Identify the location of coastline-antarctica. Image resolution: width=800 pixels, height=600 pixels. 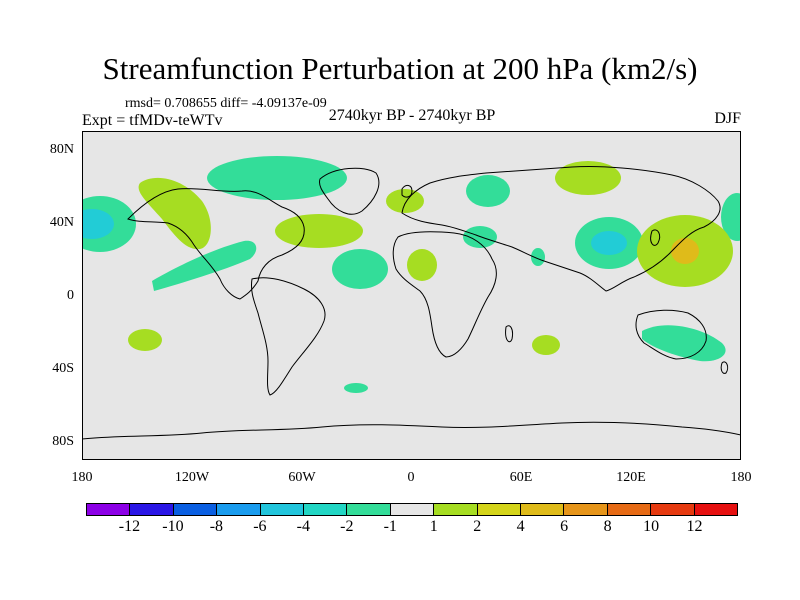
(411, 430).